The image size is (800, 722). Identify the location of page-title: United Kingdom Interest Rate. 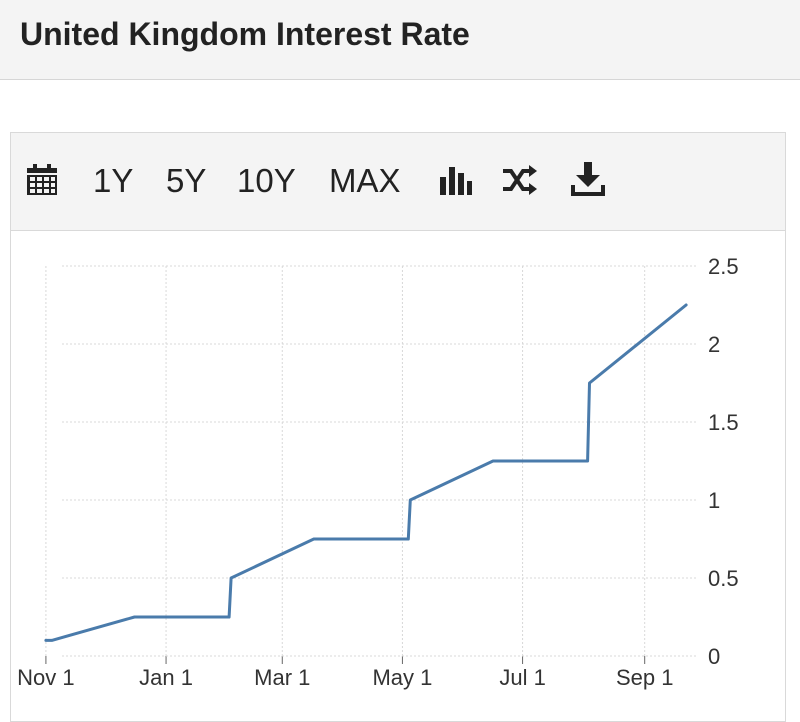
(245, 34).